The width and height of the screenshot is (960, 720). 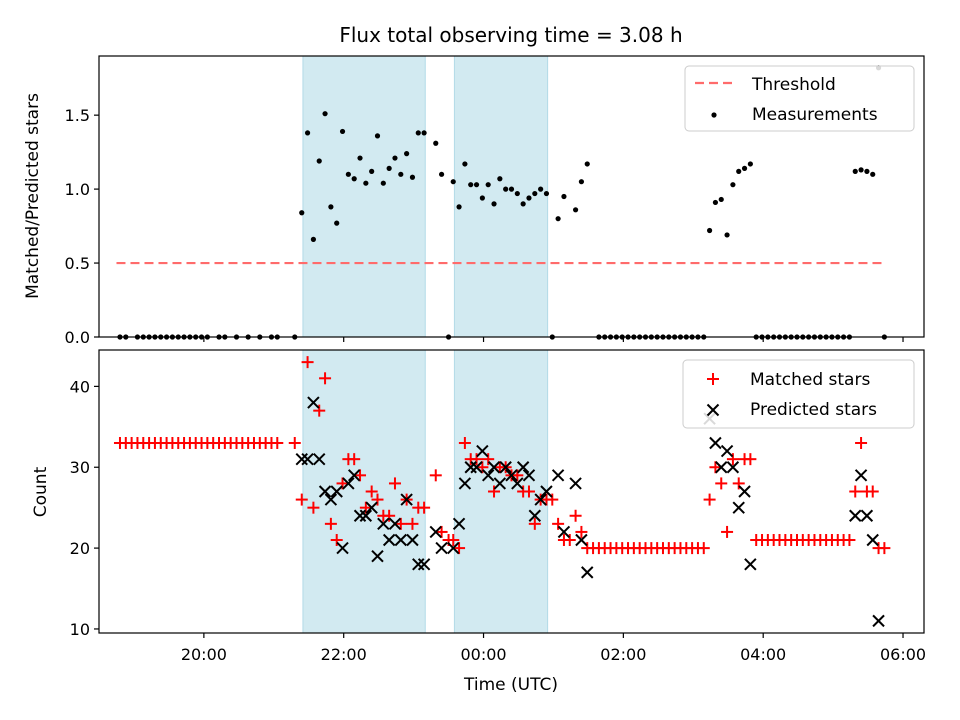 I want to click on x-tick-label: 22:00, so click(x=344, y=654).